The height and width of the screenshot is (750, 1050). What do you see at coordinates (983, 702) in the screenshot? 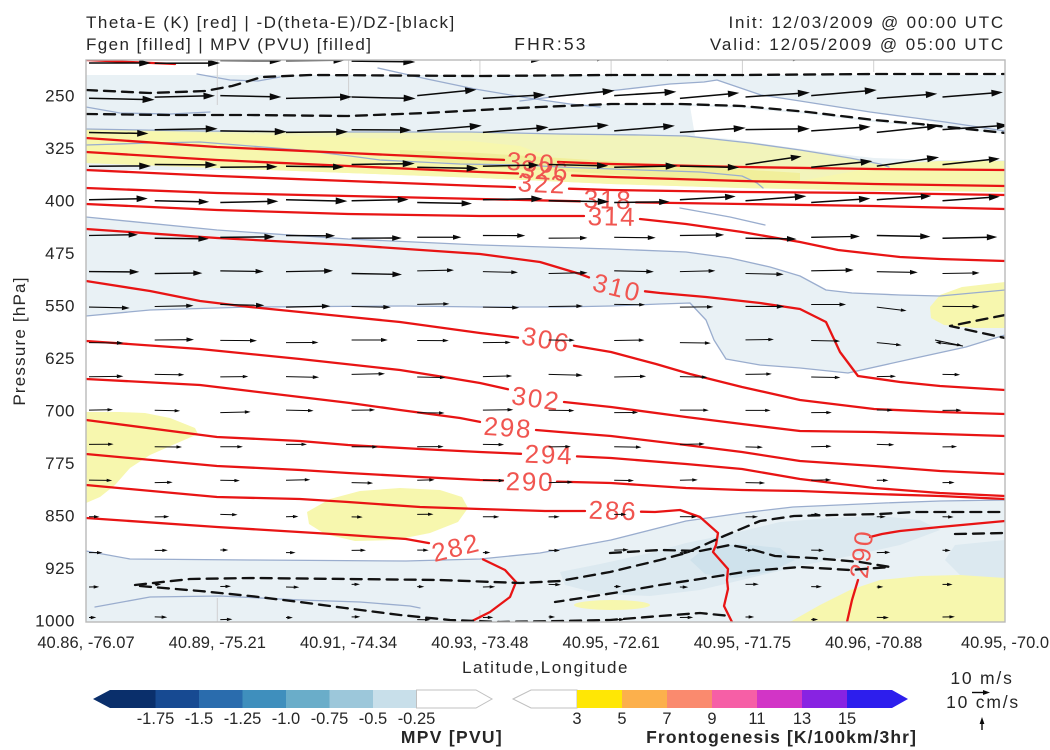
I see `svg-text: 10 cm/s` at bounding box center [983, 702].